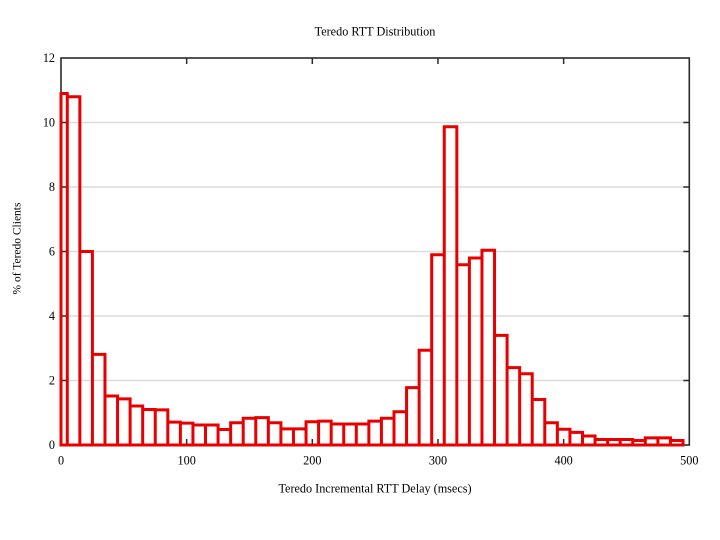  I want to click on svg-text: 300, so click(438, 460).